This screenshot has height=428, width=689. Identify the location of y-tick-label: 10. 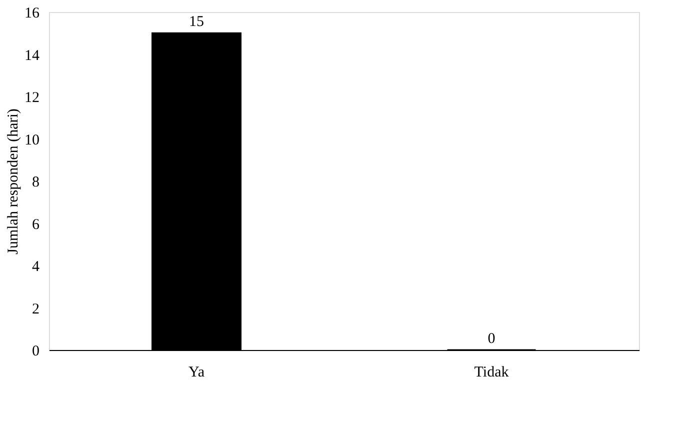
(32, 140).